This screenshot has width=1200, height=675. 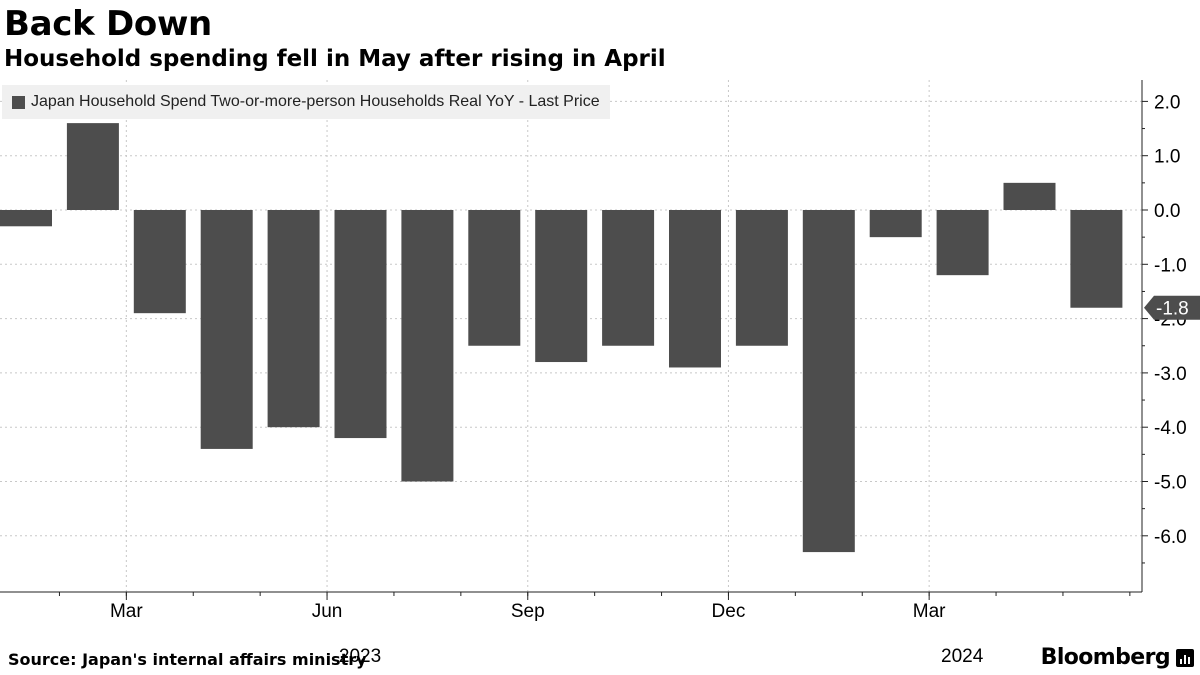 What do you see at coordinates (1170, 537) in the screenshot?
I see `y-tick-label: -6.0` at bounding box center [1170, 537].